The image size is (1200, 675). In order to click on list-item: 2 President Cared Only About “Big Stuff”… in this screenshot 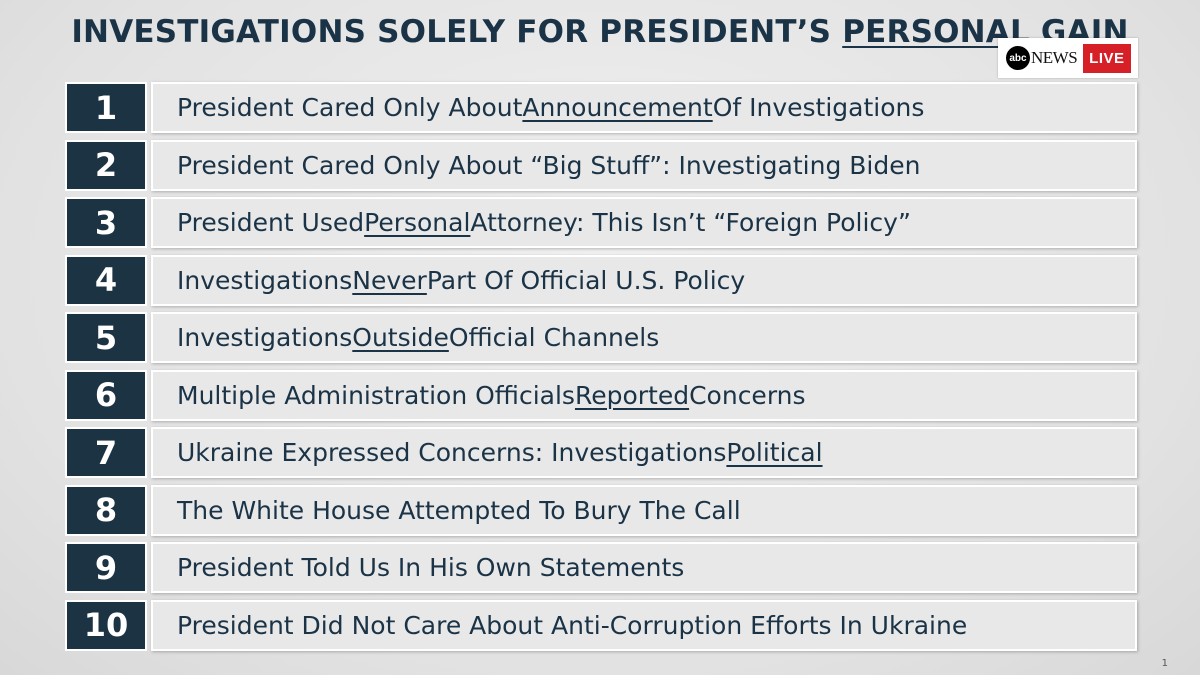, I will do `click(601, 165)`.